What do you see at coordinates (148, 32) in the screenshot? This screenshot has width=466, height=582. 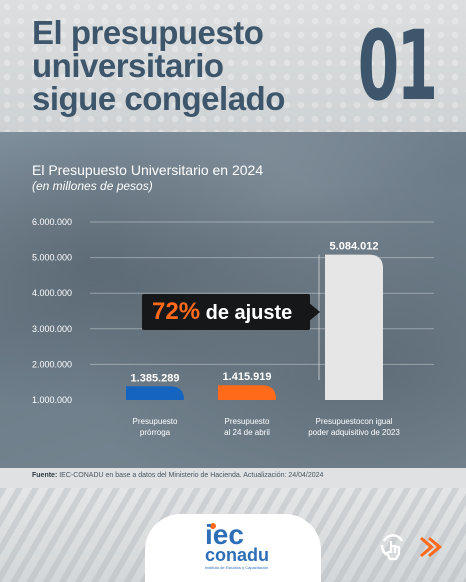 I see `title-line-1: El presupuesto` at bounding box center [148, 32].